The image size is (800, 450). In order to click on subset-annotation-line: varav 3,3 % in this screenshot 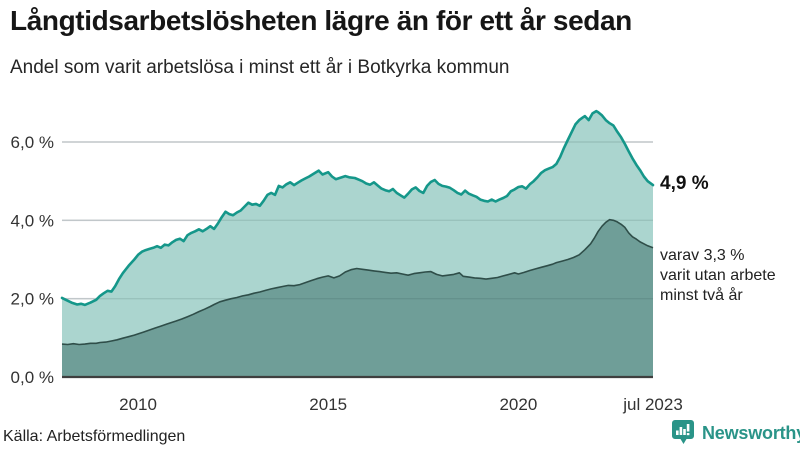, I will do `click(702, 255)`.